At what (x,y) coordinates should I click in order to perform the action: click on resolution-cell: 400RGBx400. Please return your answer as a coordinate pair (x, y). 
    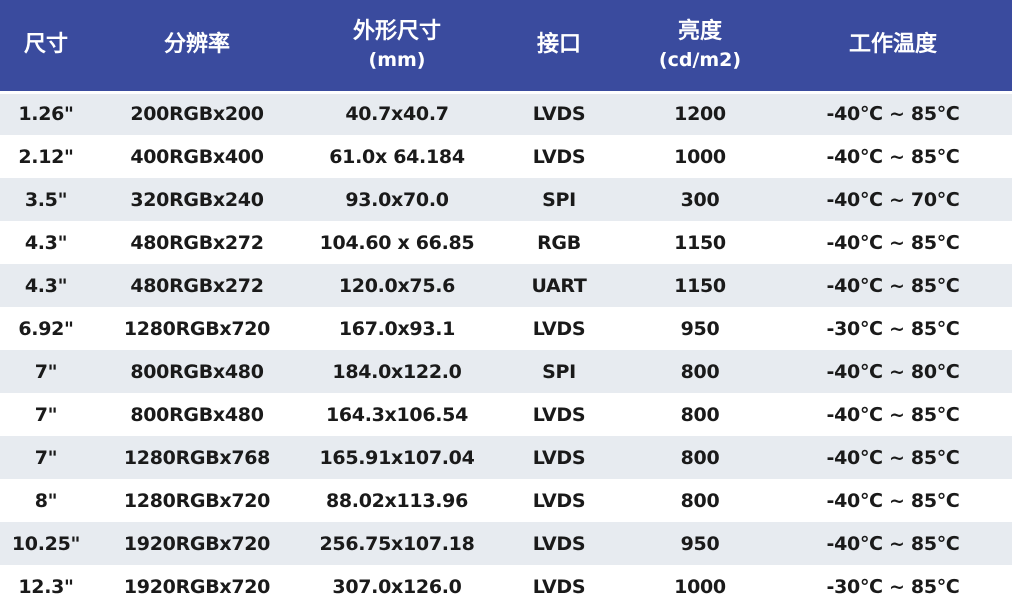
    Looking at the image, I should click on (197, 156).